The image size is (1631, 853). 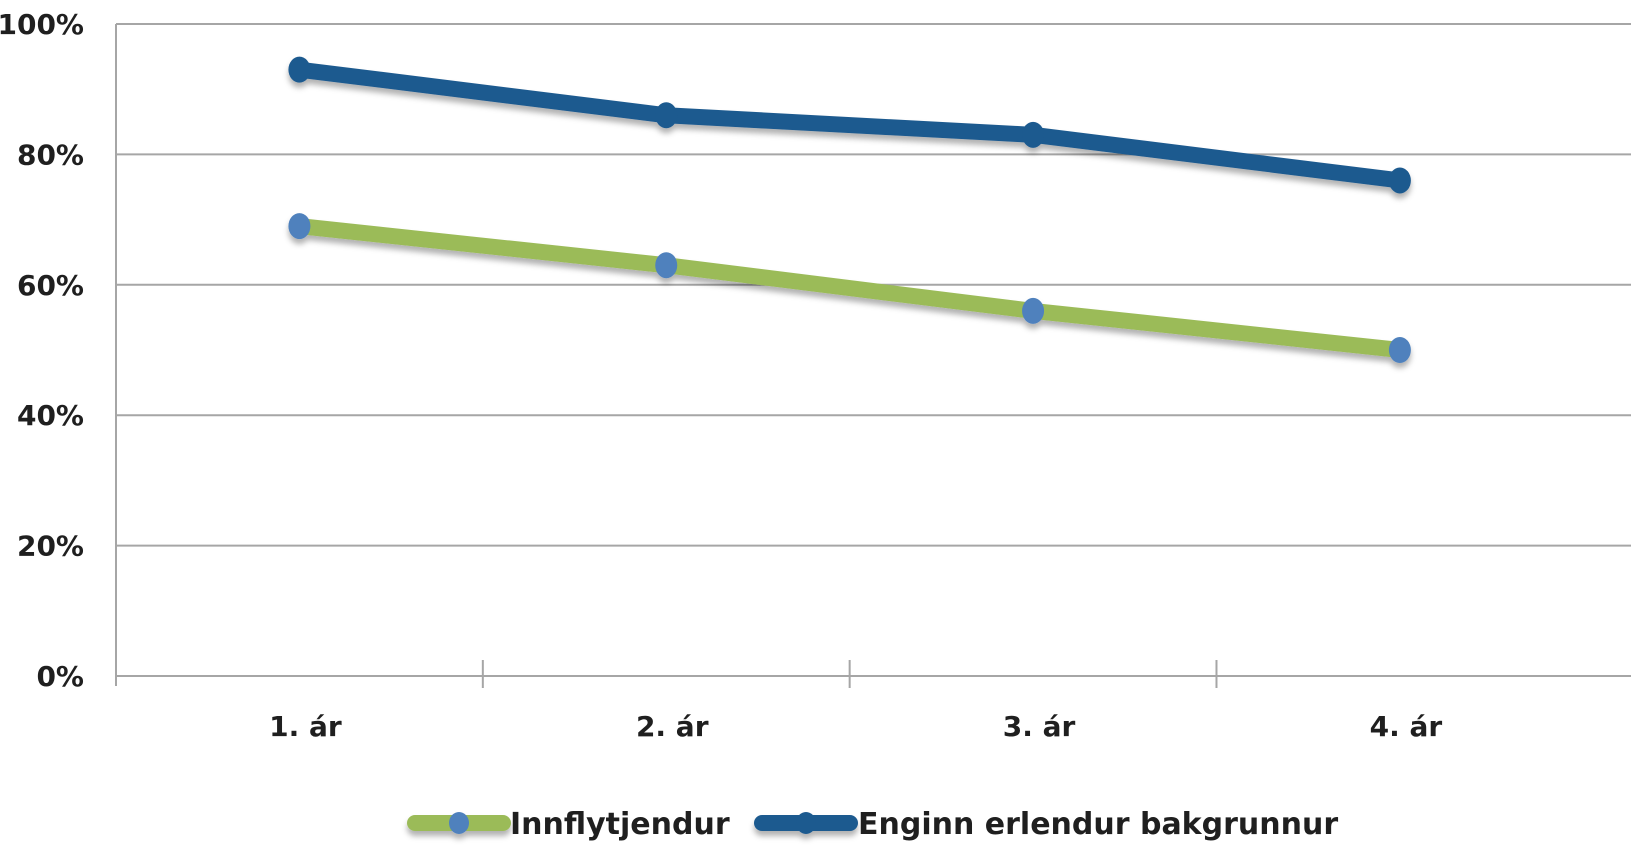 I want to click on legend-item: Enginn erlendur bakgrunnur, so click(x=1046, y=824).